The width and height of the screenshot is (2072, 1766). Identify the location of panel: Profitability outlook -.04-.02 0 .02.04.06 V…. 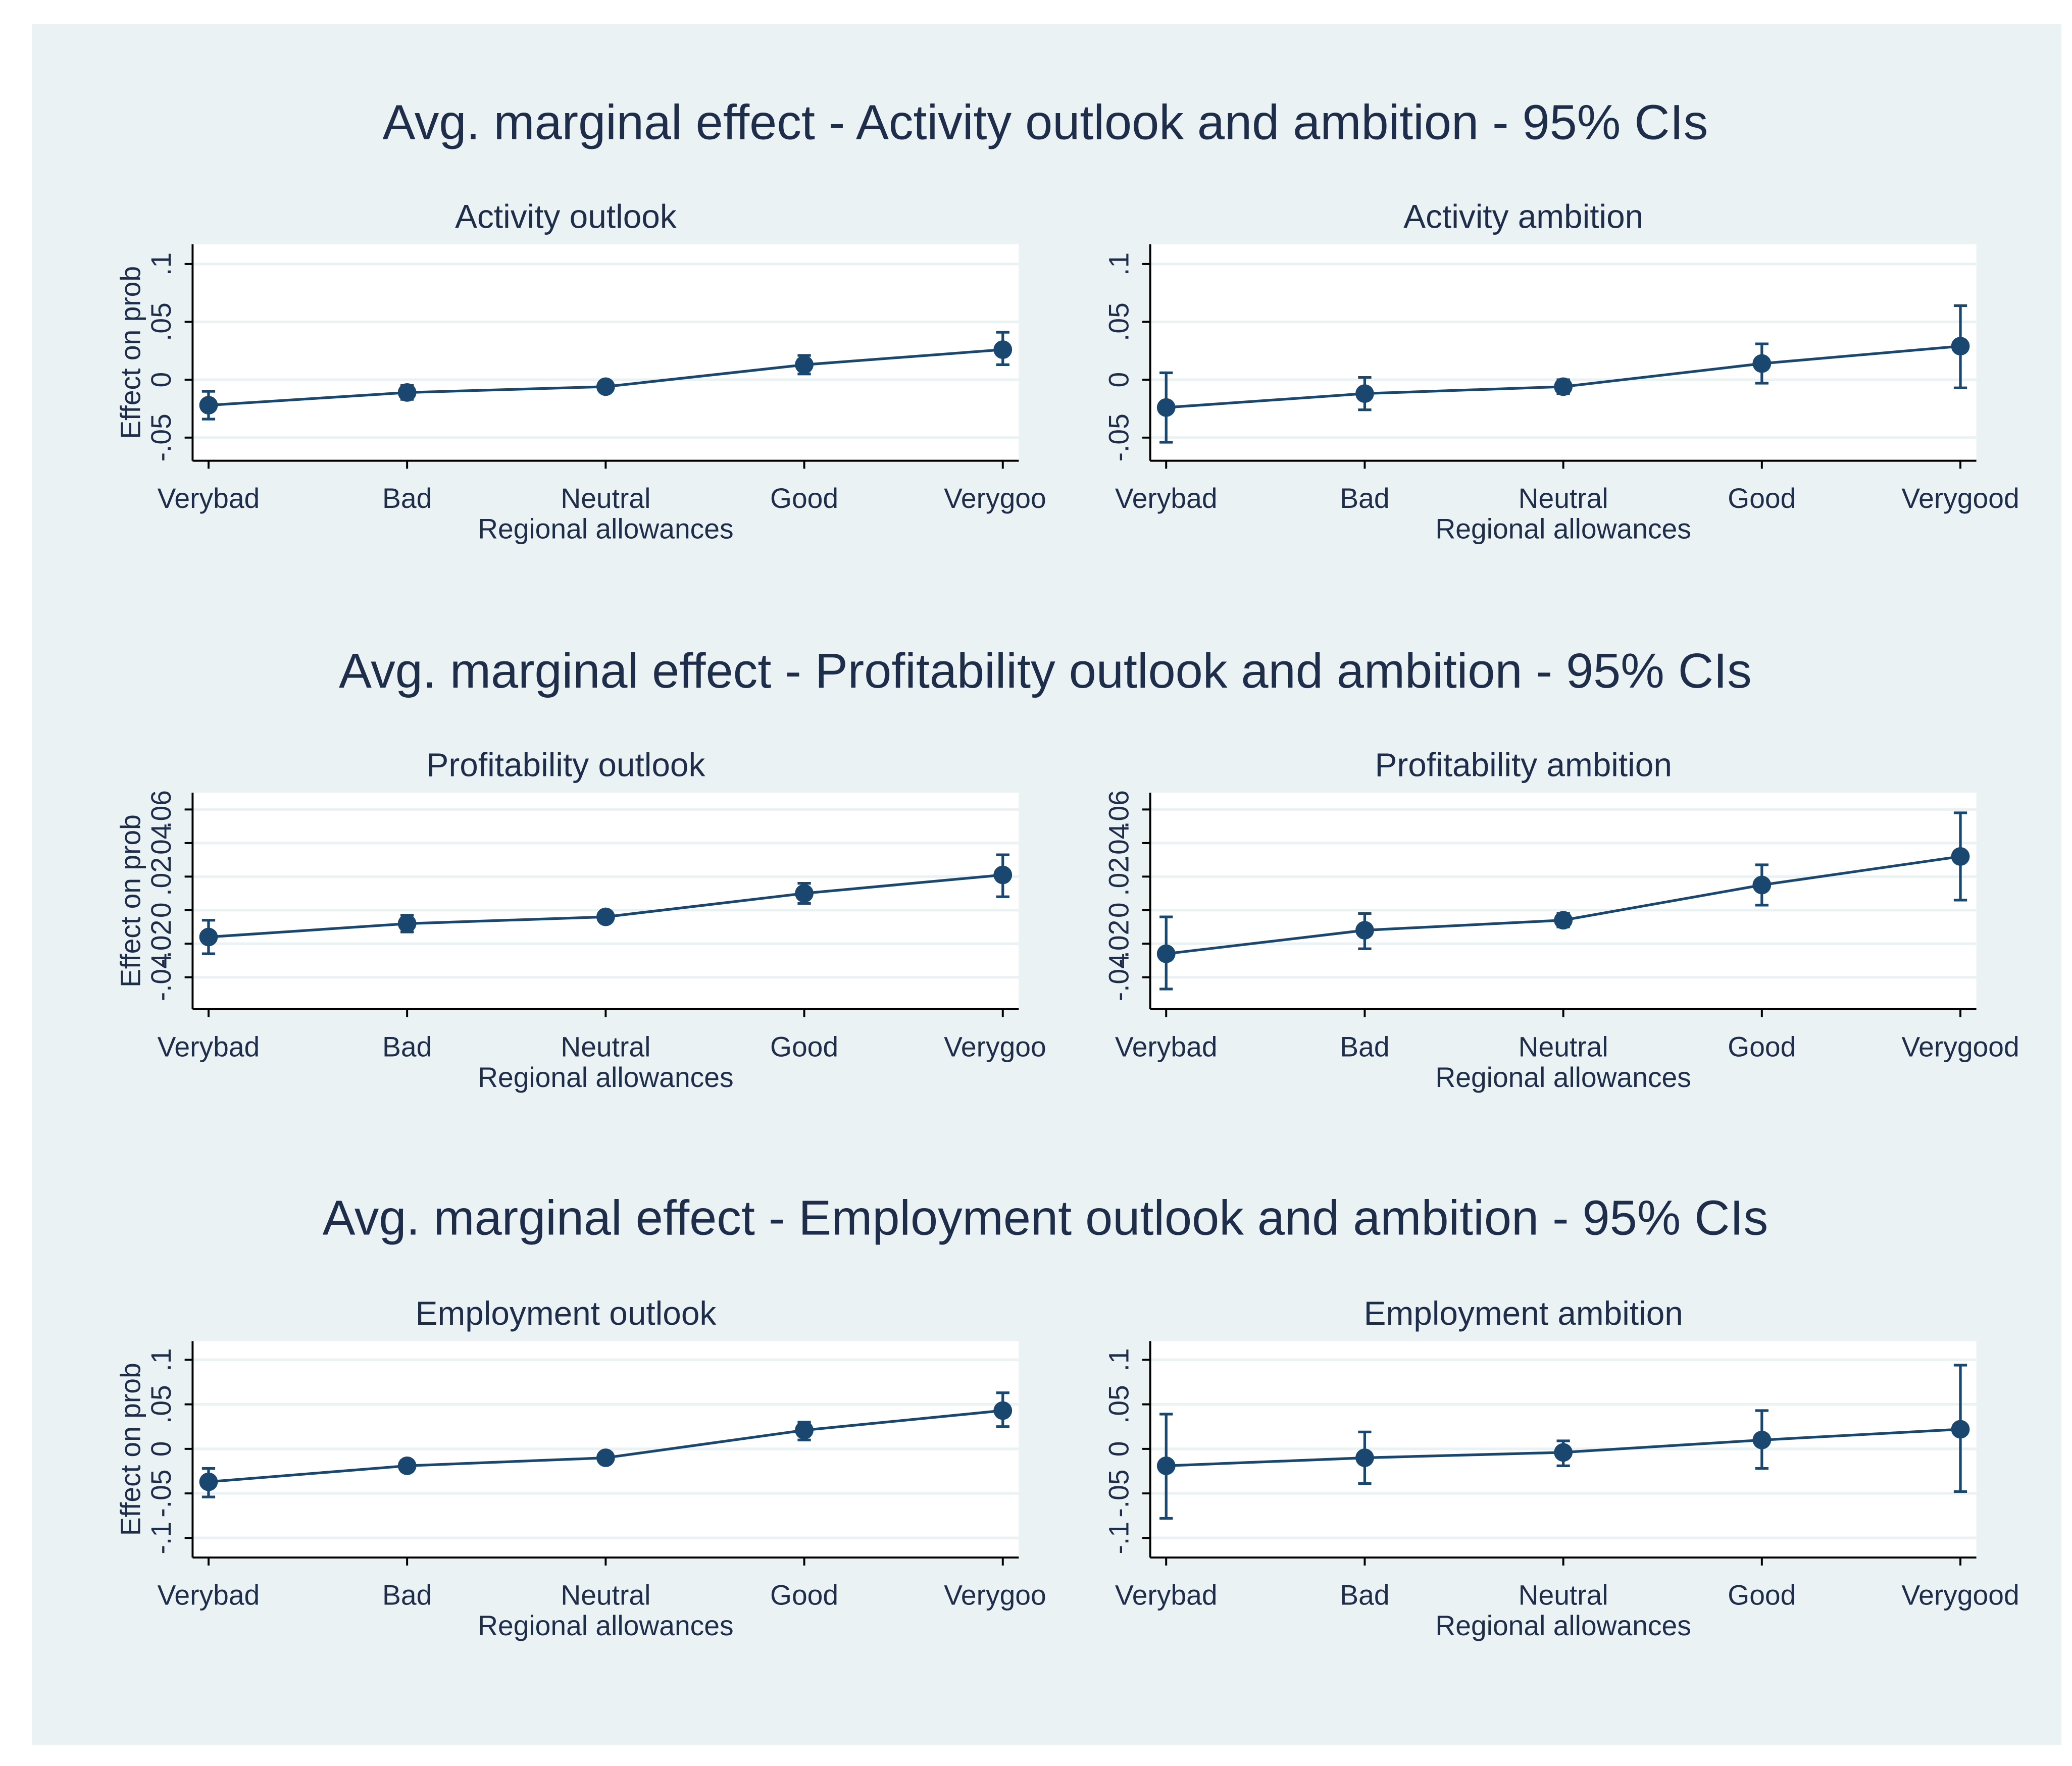
(588, 919).